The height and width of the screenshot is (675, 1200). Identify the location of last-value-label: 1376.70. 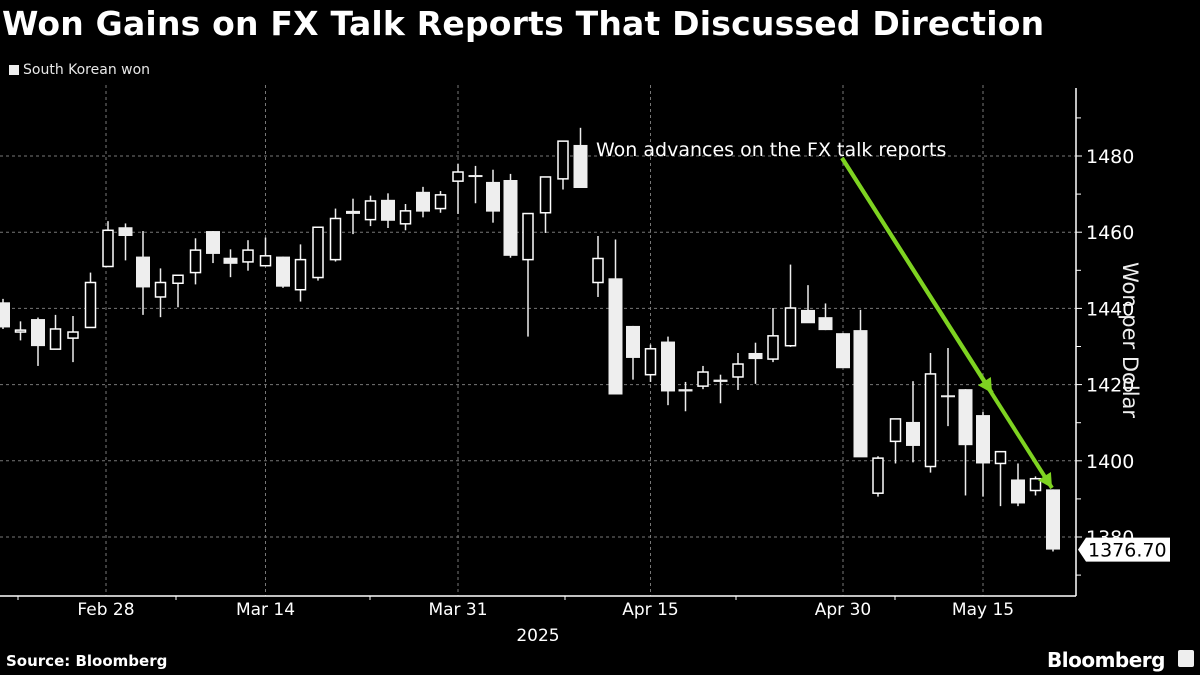
(1127, 551).